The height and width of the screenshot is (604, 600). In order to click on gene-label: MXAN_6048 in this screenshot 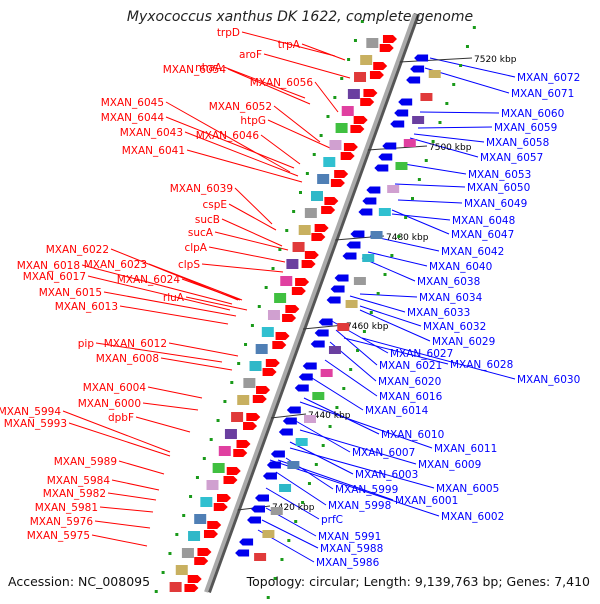, I will do `click(483, 221)`.